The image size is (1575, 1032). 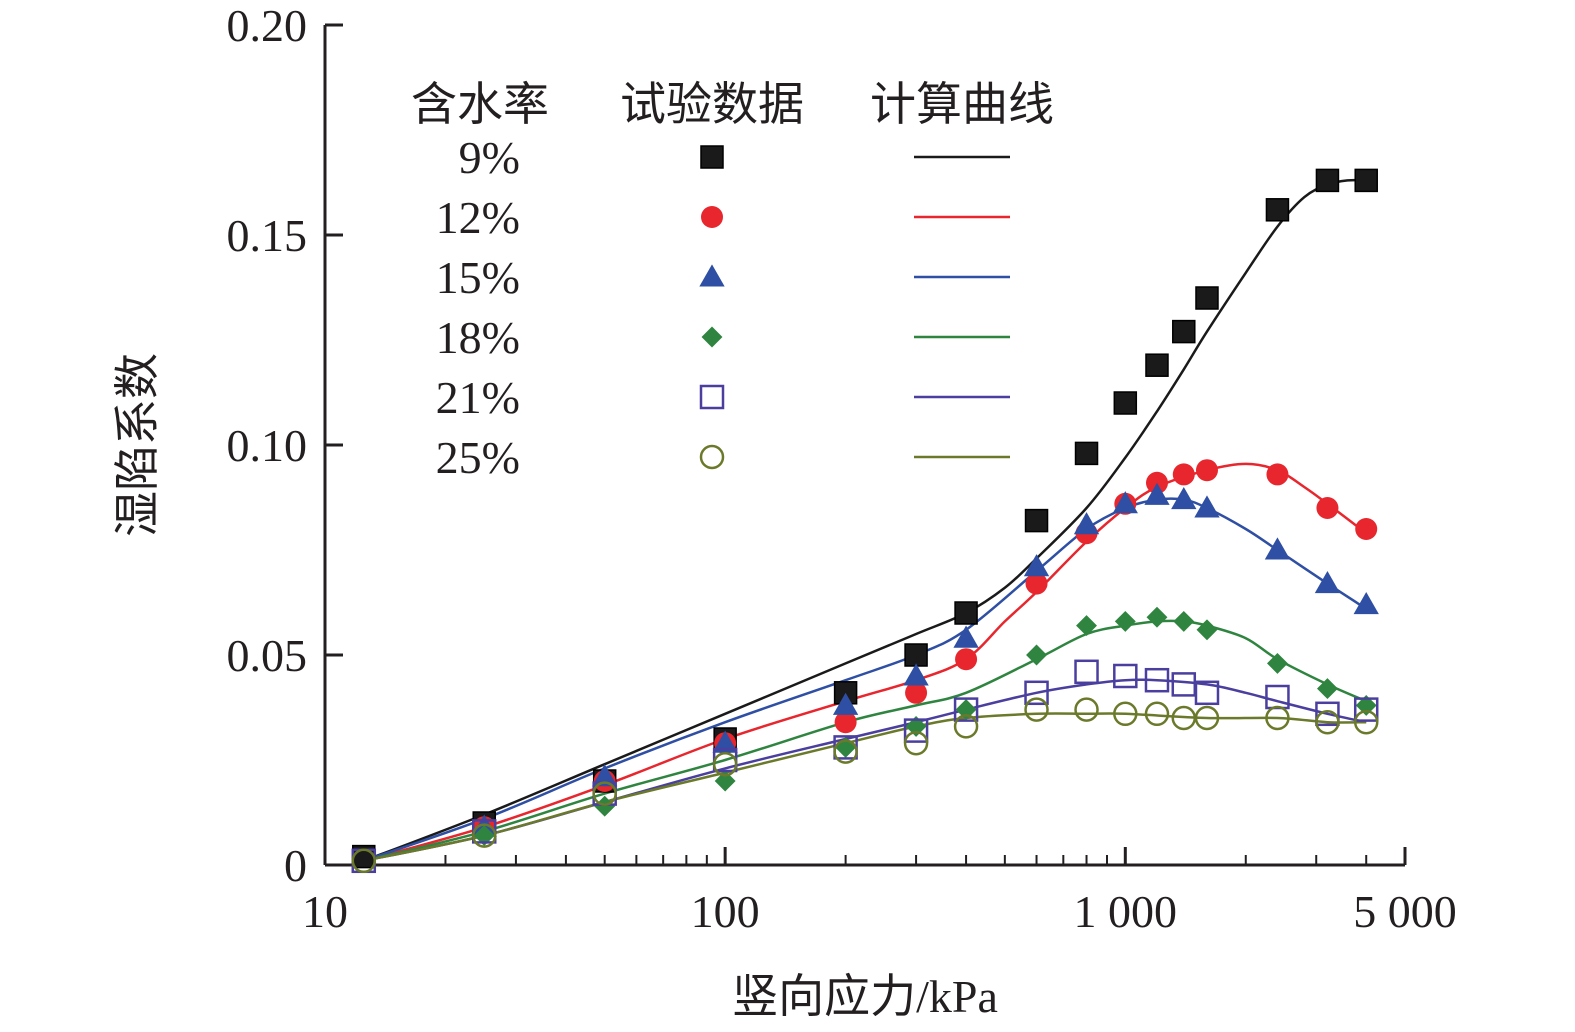 I want to click on x-tick-label: 5 000, so click(x=1405, y=911).